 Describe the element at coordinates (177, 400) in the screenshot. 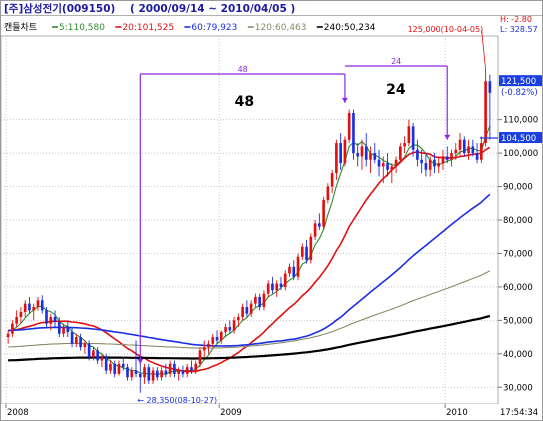

I see `min-price-label: ← 28,350(08-10-27)` at that location.